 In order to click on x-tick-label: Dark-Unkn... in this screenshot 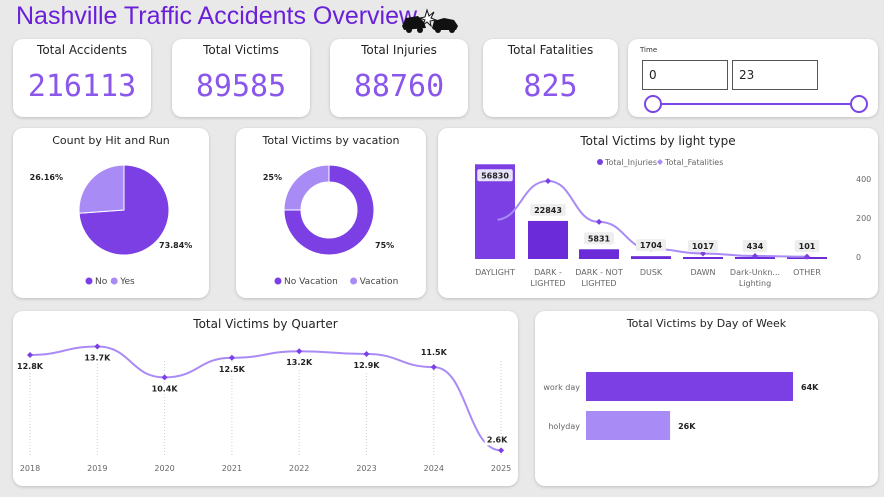, I will do `click(755, 272)`.